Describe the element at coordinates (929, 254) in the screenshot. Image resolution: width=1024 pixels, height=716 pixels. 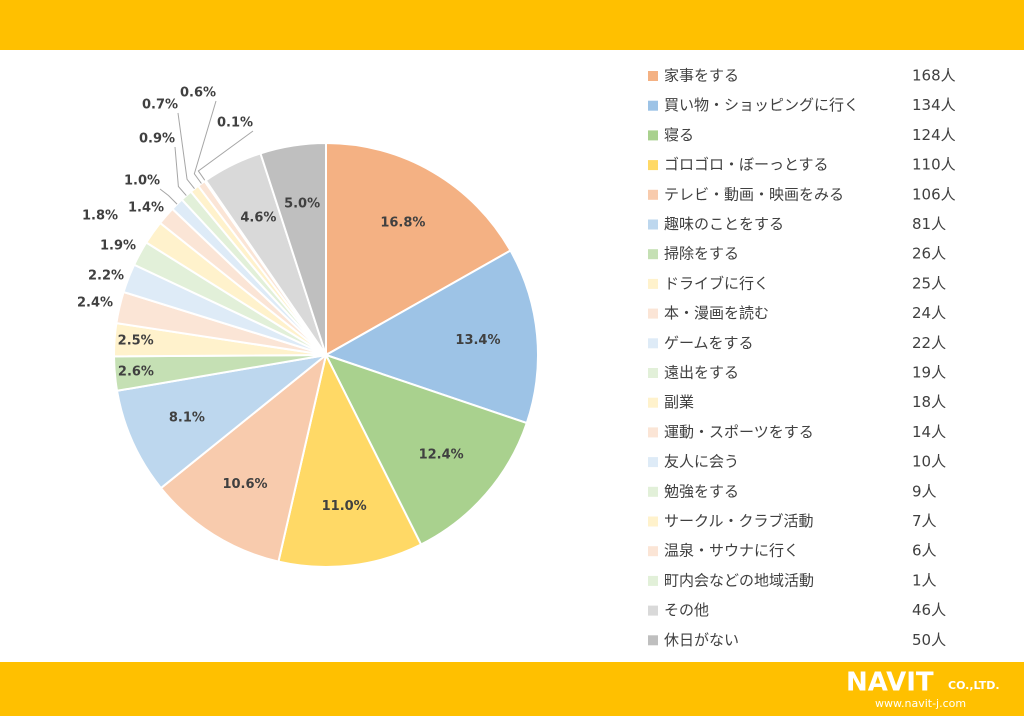
I see `legend-count: 26人` at that location.